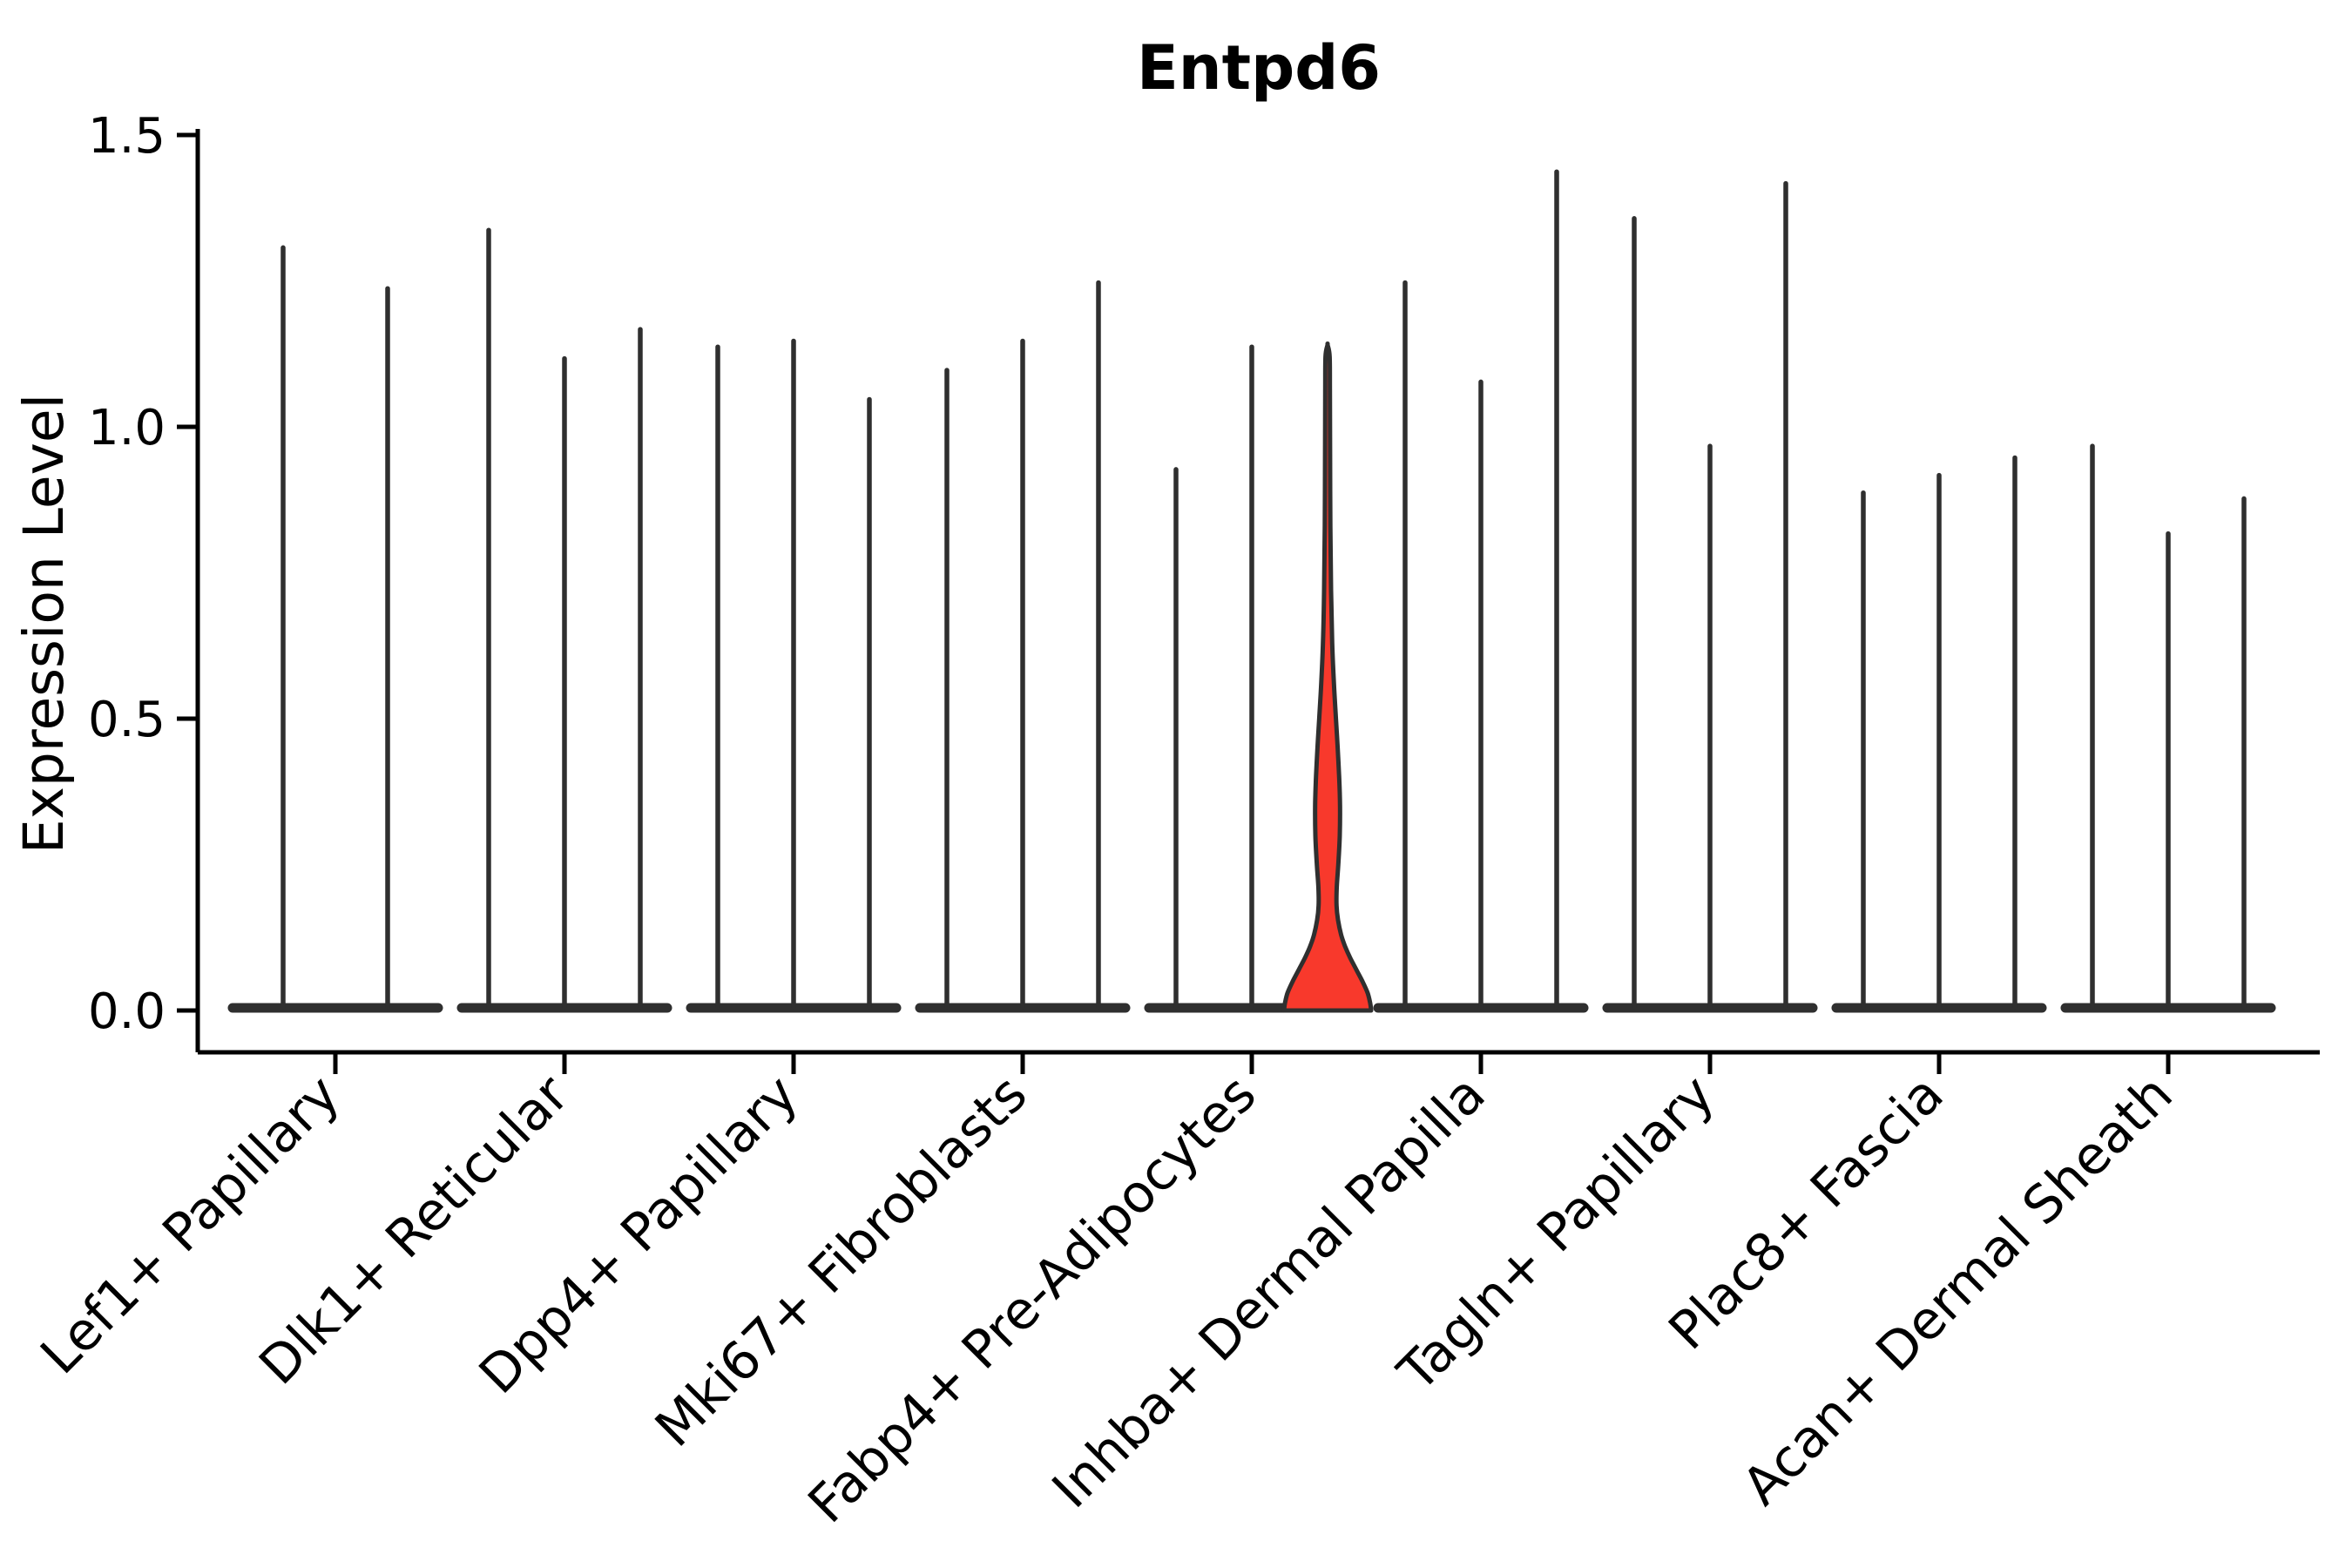  I want to click on y-tick-label: 0.5, so click(127, 720).